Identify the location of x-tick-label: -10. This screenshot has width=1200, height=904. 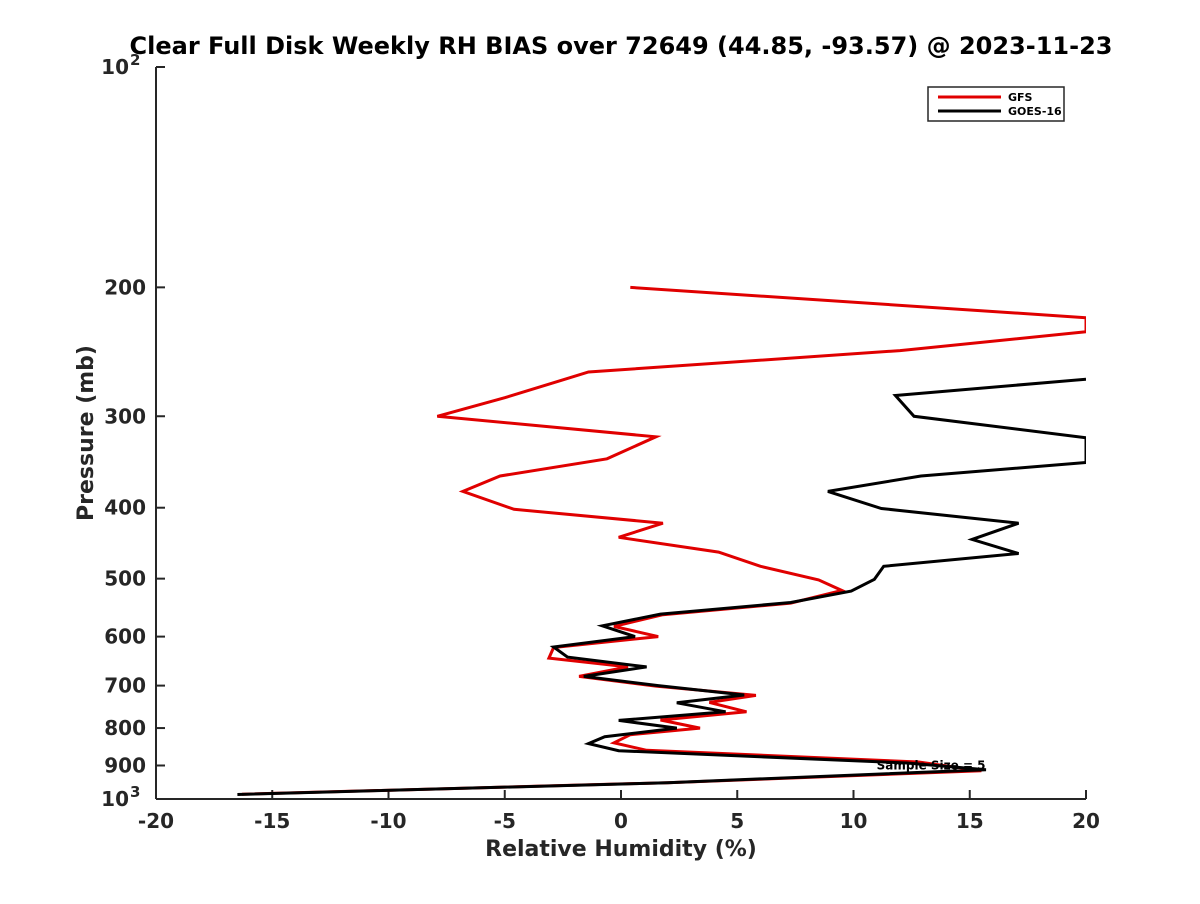
(388, 821).